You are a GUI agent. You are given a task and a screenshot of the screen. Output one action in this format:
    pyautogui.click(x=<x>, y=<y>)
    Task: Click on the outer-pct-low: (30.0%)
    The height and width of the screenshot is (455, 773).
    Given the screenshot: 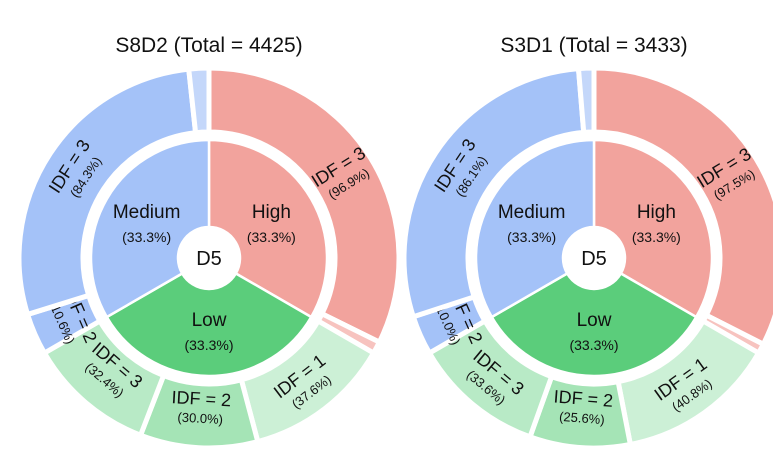 What is the action you would take?
    pyautogui.click(x=200, y=418)
    